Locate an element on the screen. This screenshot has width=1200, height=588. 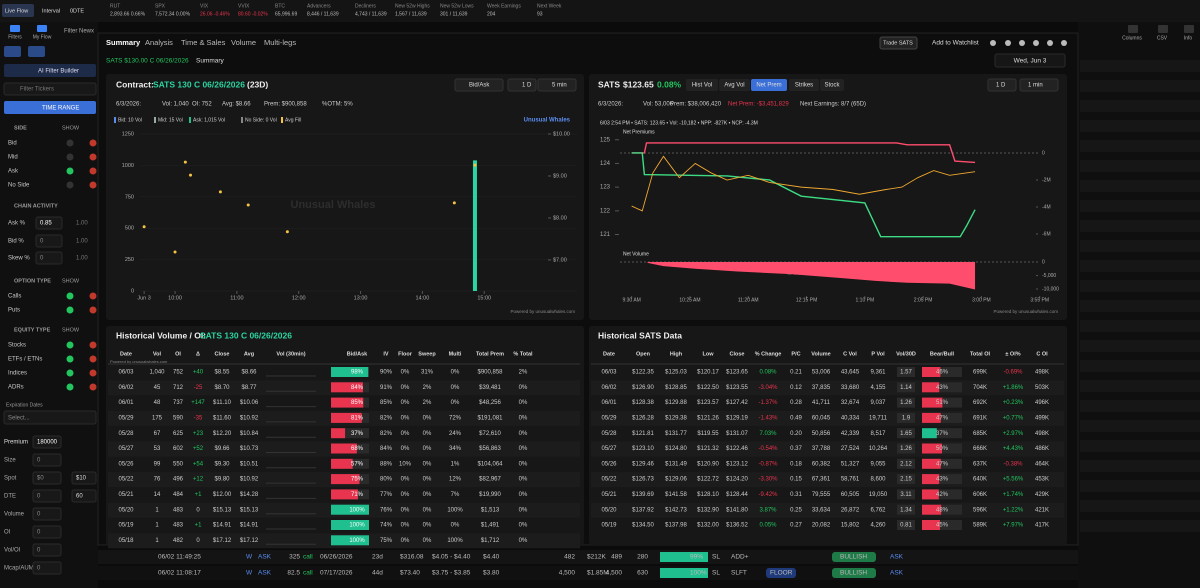
control: 1 min is located at coordinates (1035, 86).